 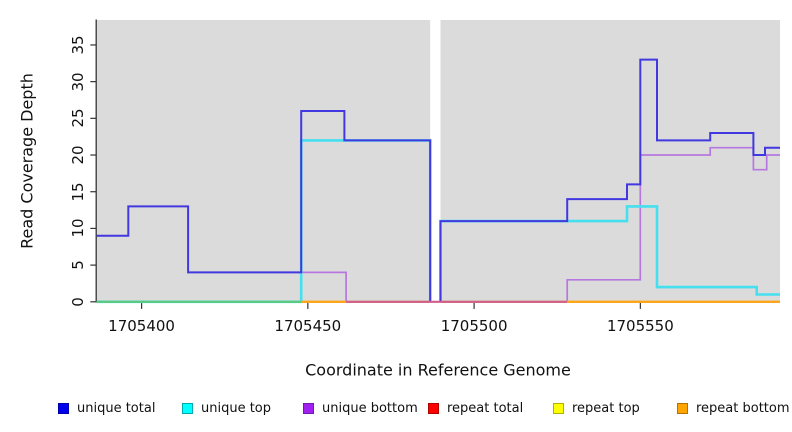 I want to click on legend-item-label: repeat total, so click(x=485, y=408).